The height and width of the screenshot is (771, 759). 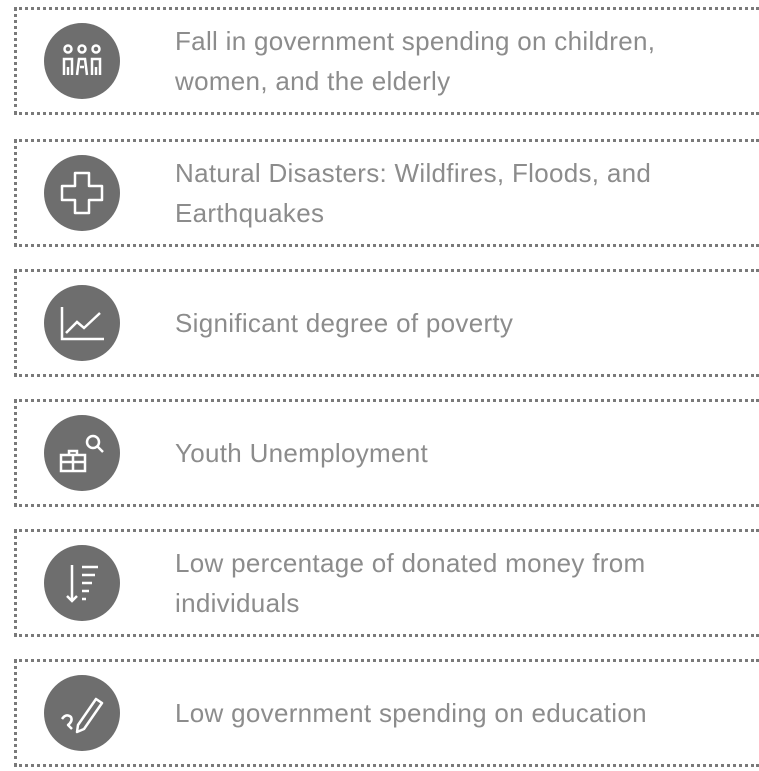 I want to click on sort-descending-icon, so click(x=82, y=583).